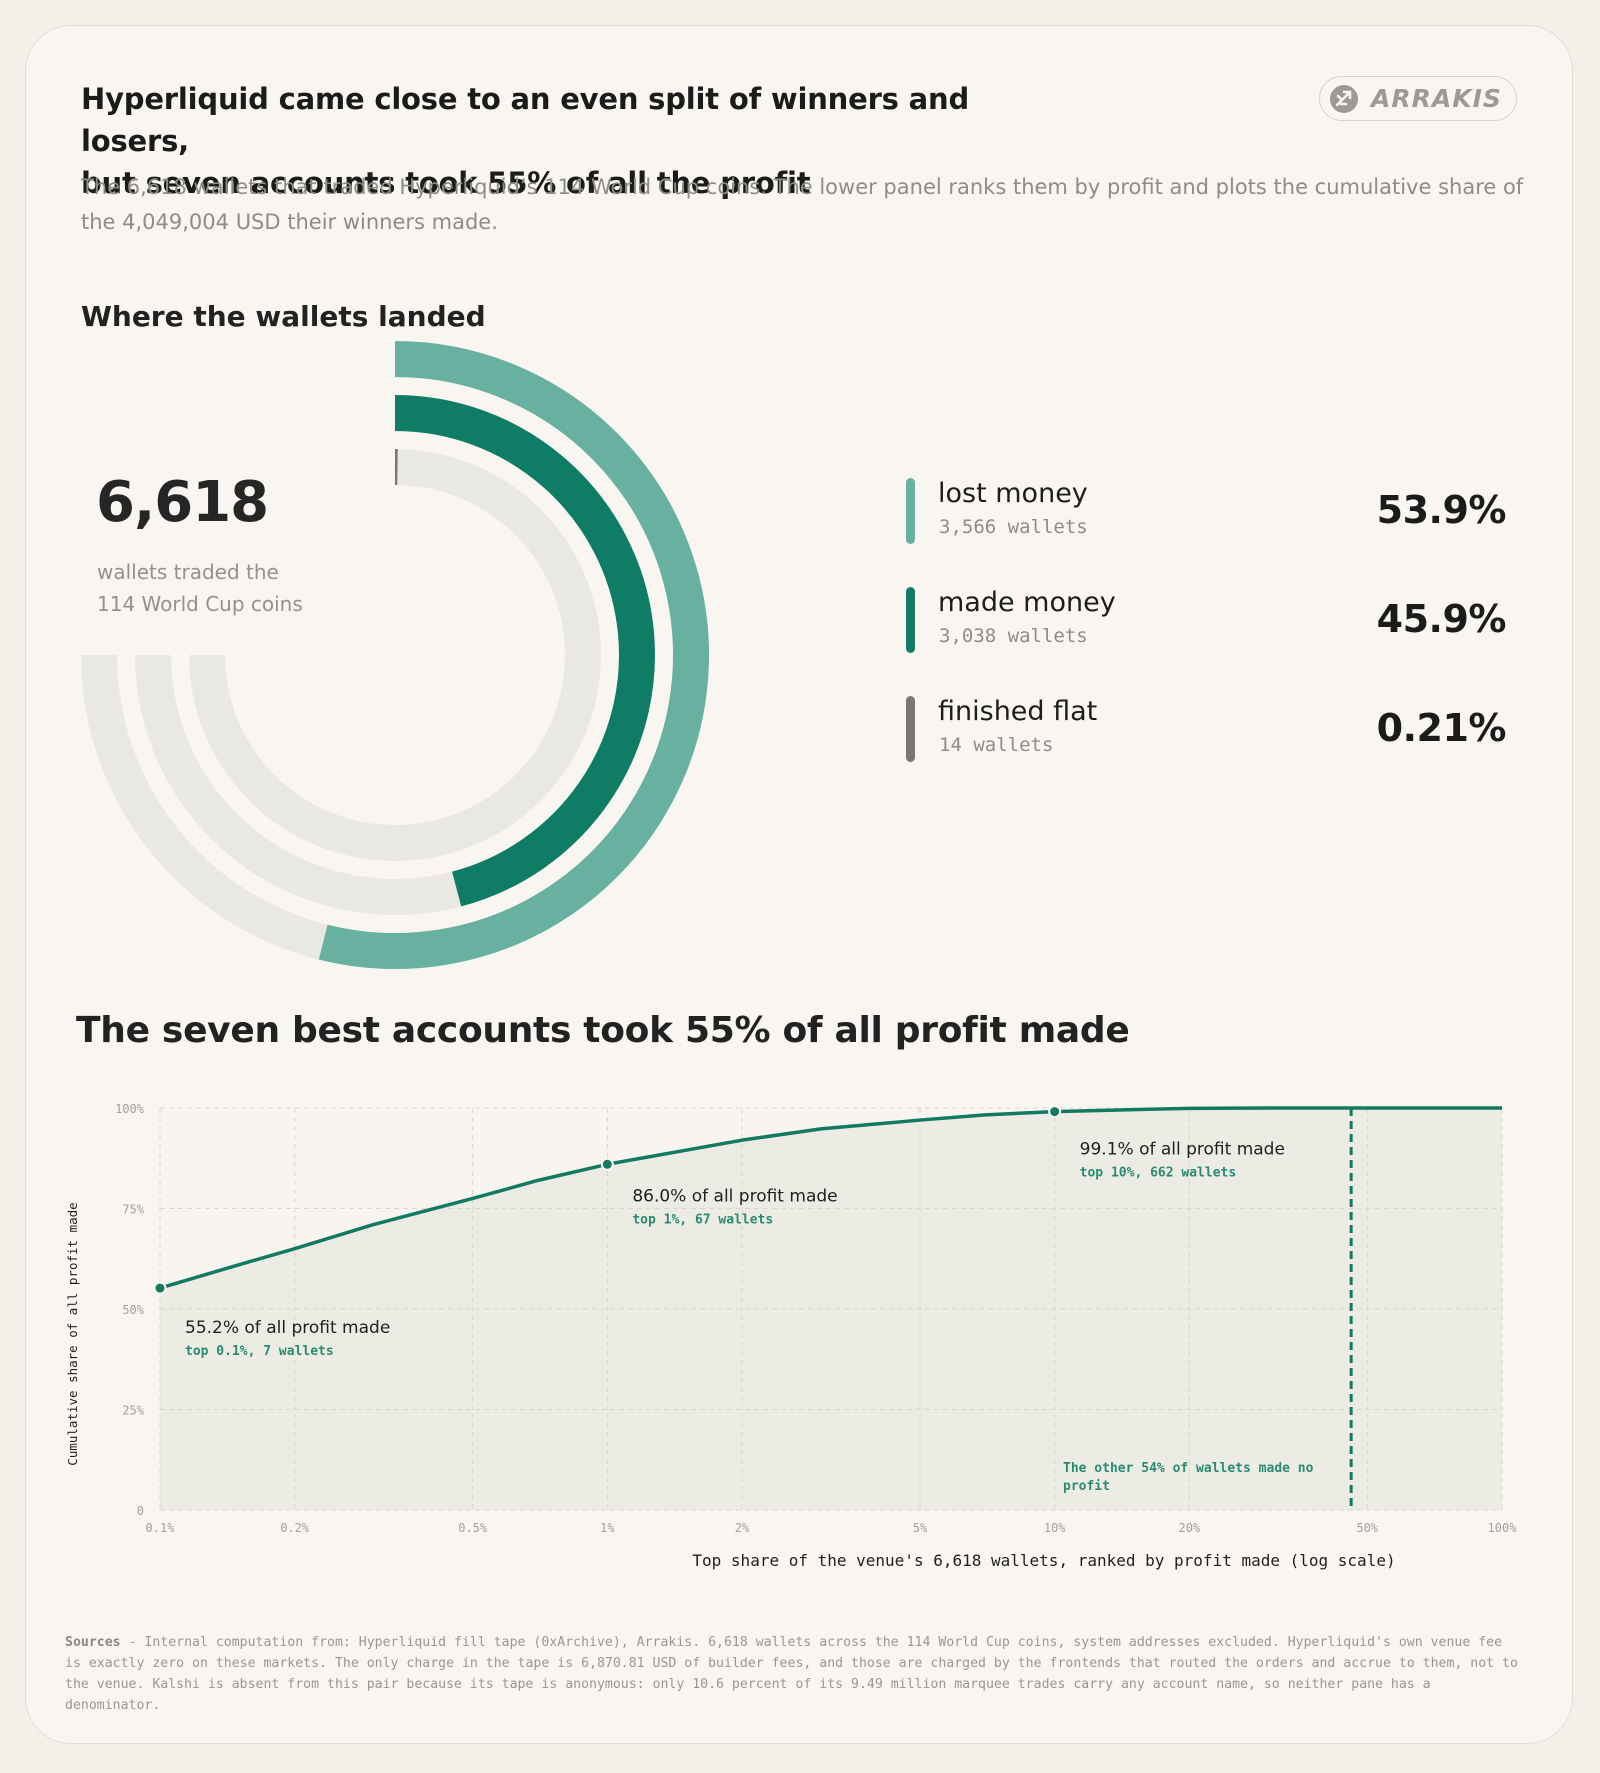 This screenshot has height=1773, width=1600. Describe the element at coordinates (130, 1109) in the screenshot. I see `y-tick-label: 100%` at that location.